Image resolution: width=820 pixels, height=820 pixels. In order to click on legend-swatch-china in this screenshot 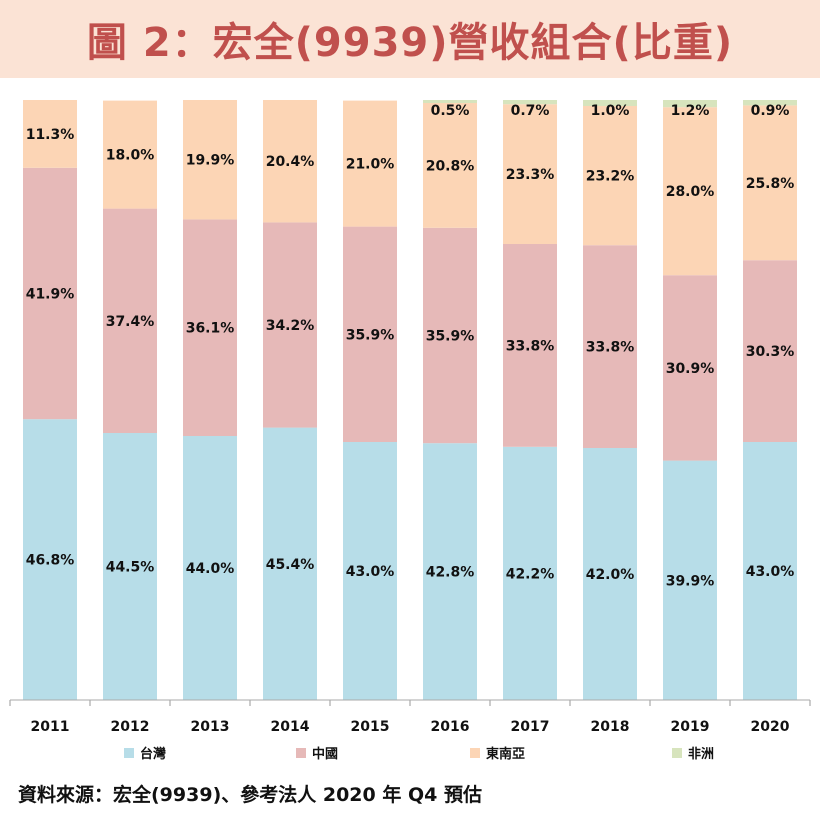, I will do `click(301, 753)`.